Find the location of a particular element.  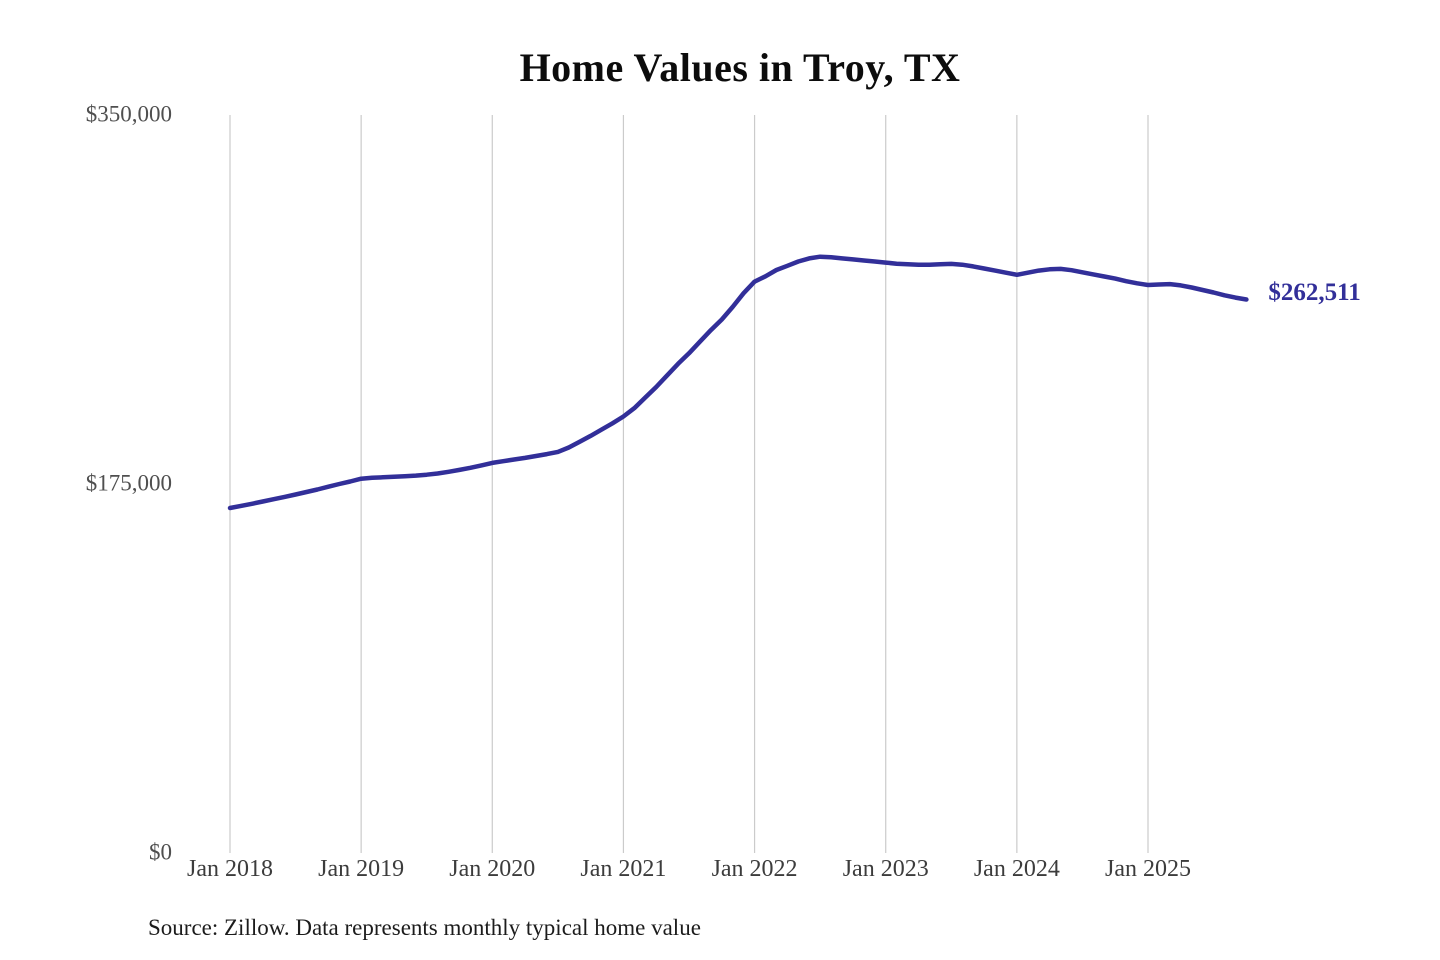

x-axis-tick-label: Jan 2019 is located at coordinates (361, 869).